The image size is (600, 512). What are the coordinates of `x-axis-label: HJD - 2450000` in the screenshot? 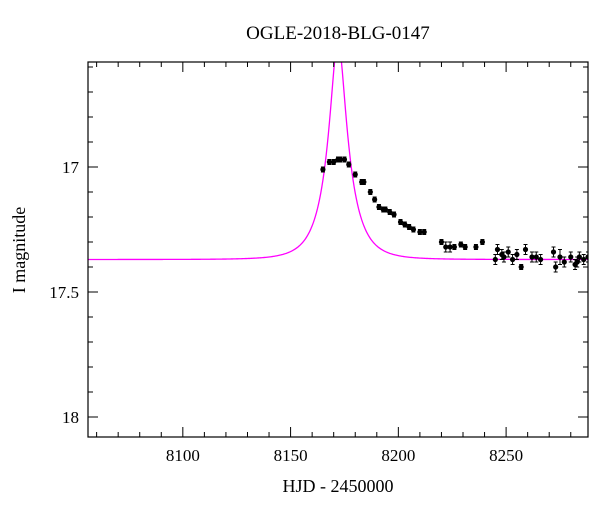 It's located at (338, 486).